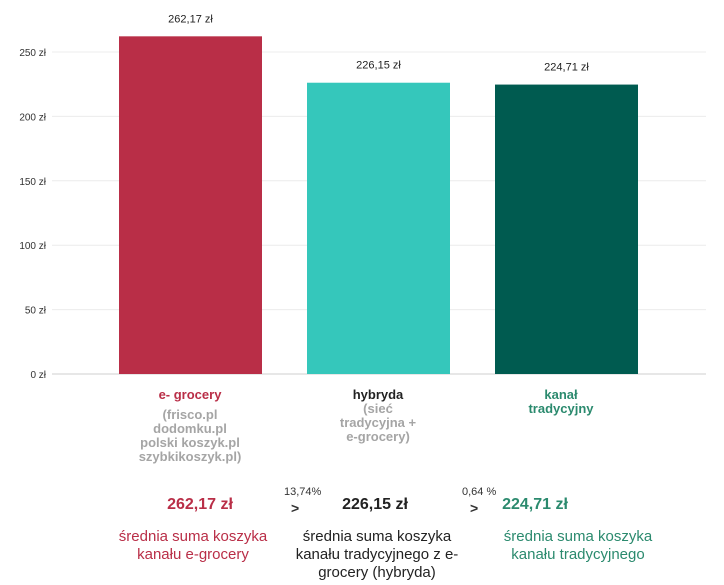 The image size is (724, 585). What do you see at coordinates (295, 508) in the screenshot?
I see `greater-than-1: >` at bounding box center [295, 508].